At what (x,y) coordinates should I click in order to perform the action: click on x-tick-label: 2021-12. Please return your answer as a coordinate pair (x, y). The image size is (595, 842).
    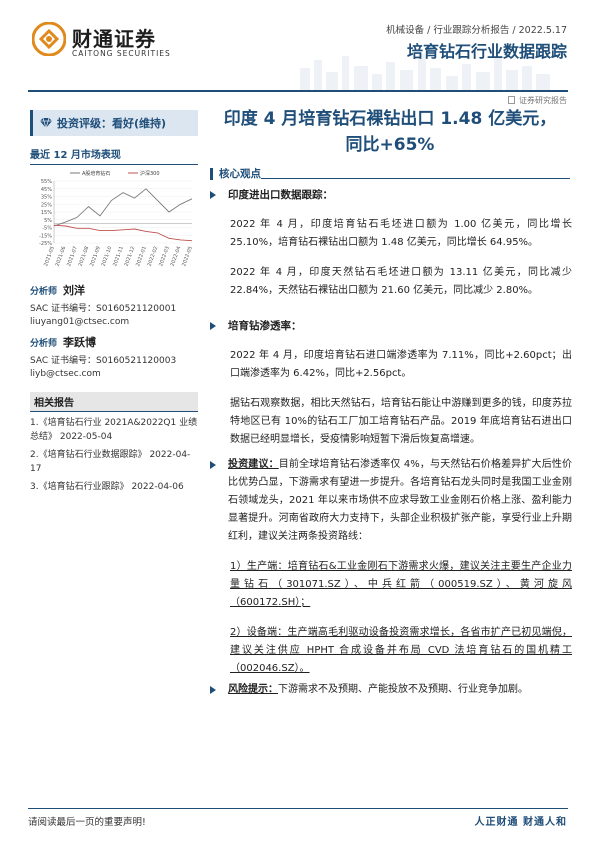
    Looking at the image, I should click on (130, 257).